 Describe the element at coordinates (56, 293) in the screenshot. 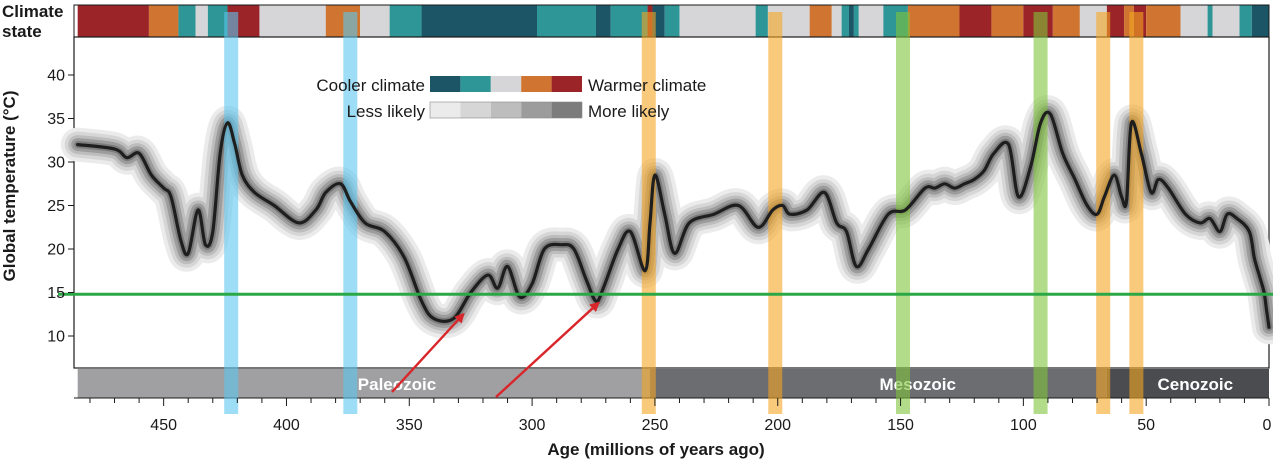

I see `y-tick-label: 15` at that location.